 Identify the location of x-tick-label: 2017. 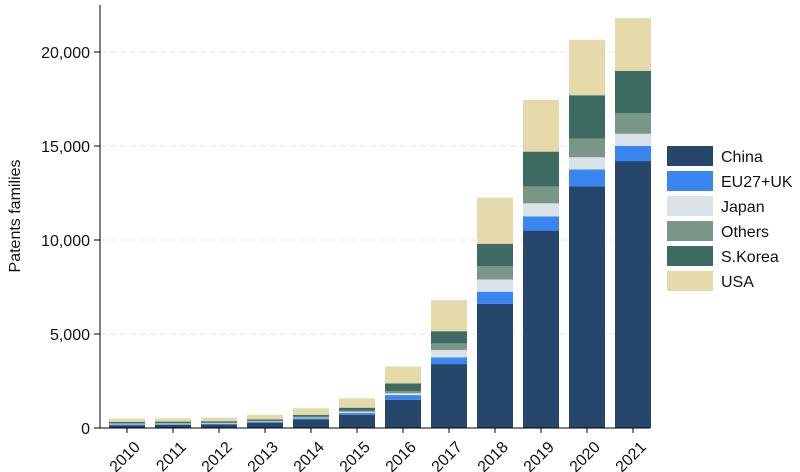
(447, 455).